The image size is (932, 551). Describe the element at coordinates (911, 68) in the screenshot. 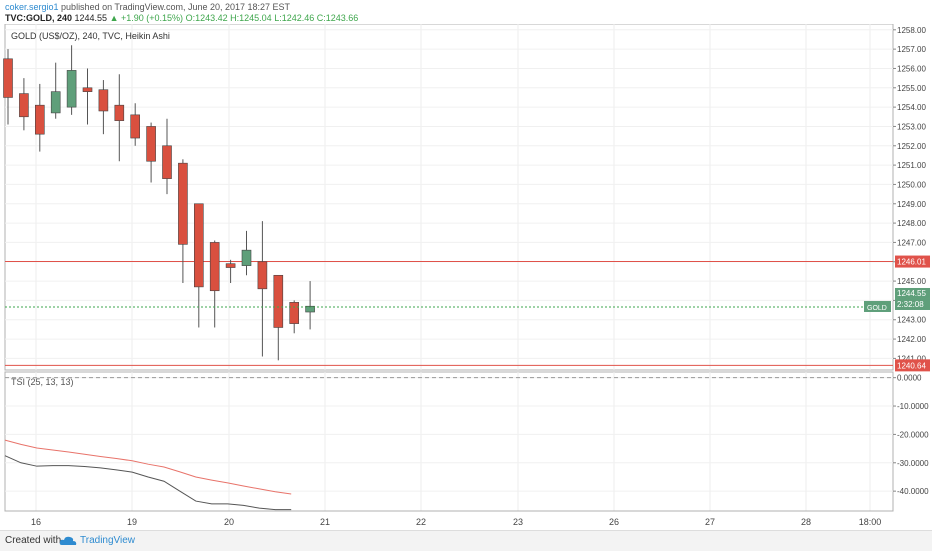

I see `y-tick-label: 1256.00` at that location.